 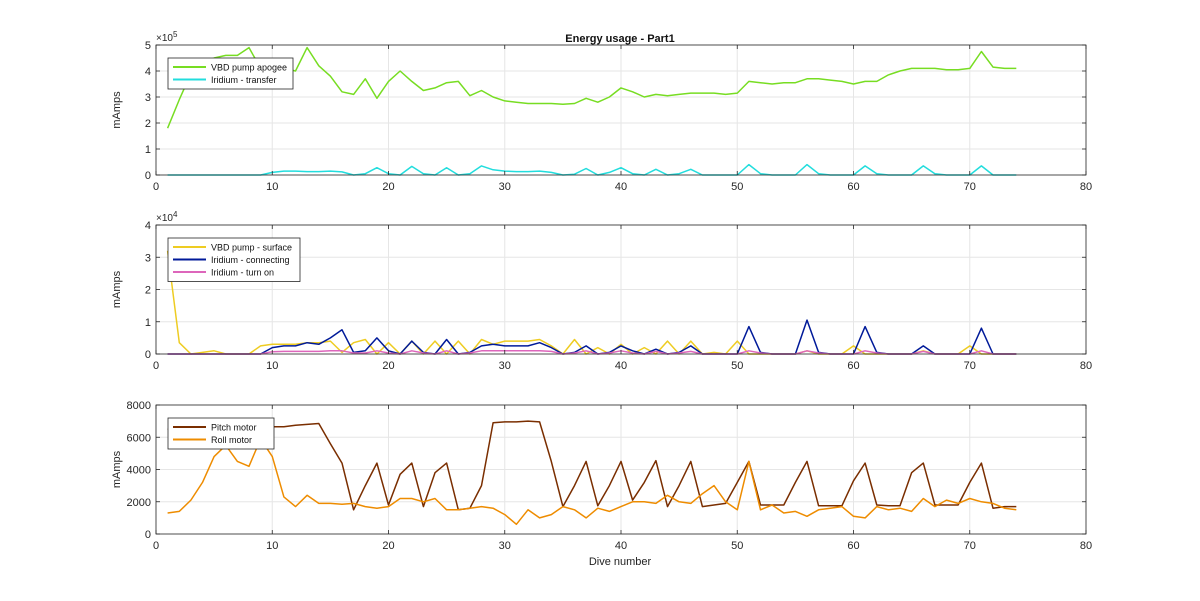 What do you see at coordinates (619, 39) in the screenshot?
I see `figure-title: Energy usage - Part1` at bounding box center [619, 39].